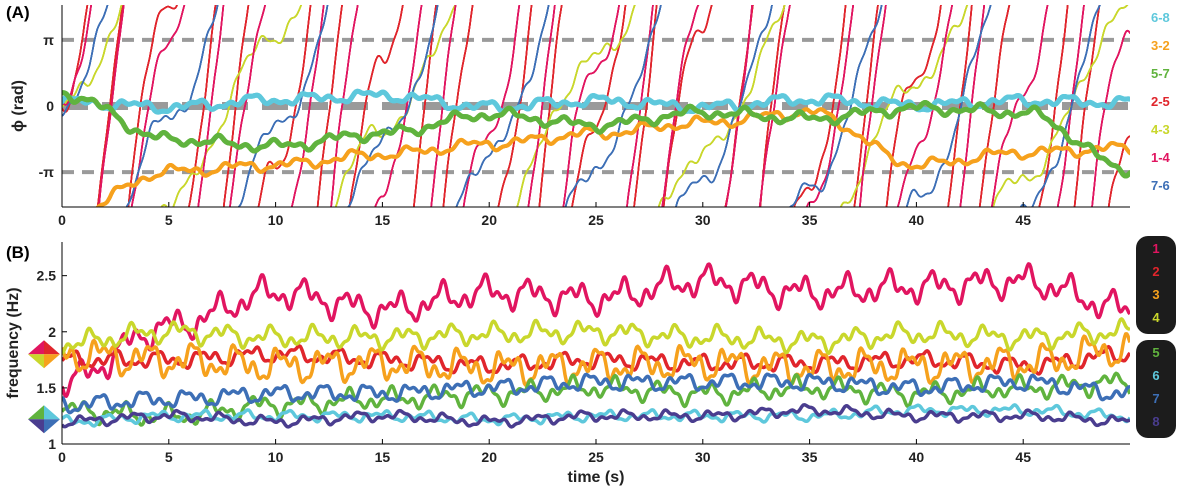 The width and height of the screenshot is (1178, 490). I want to click on frequency-side-markers, so click(44, 387).